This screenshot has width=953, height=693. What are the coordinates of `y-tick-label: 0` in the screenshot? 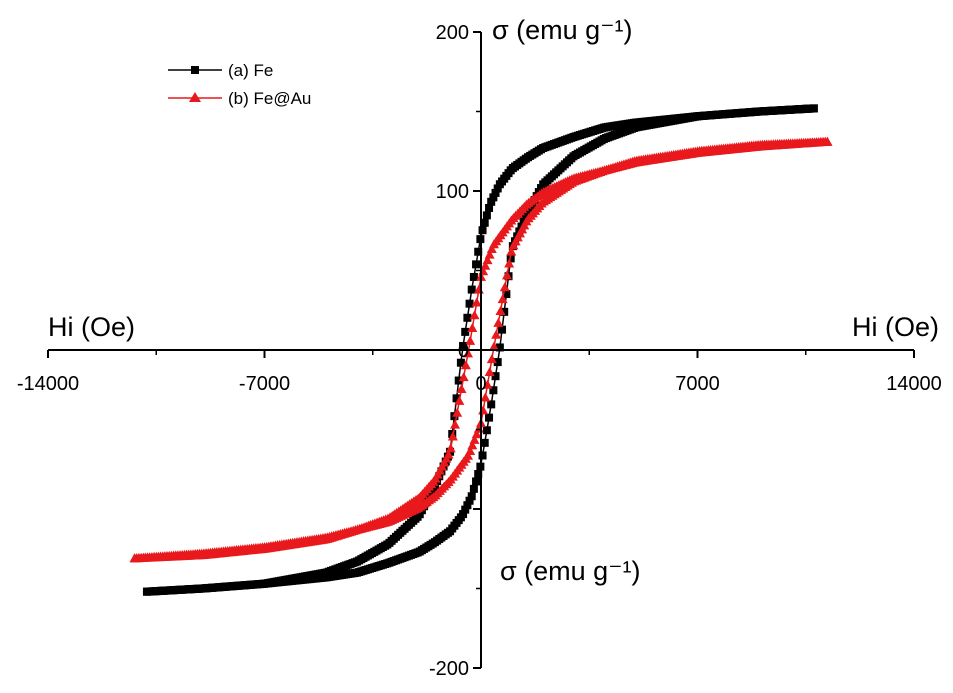 It's located at (463, 351).